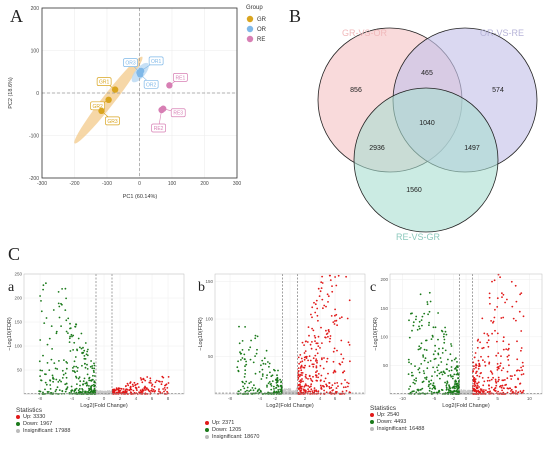  I want to click on stats-insig-b: Insignificant: 18670, so click(232, 437).